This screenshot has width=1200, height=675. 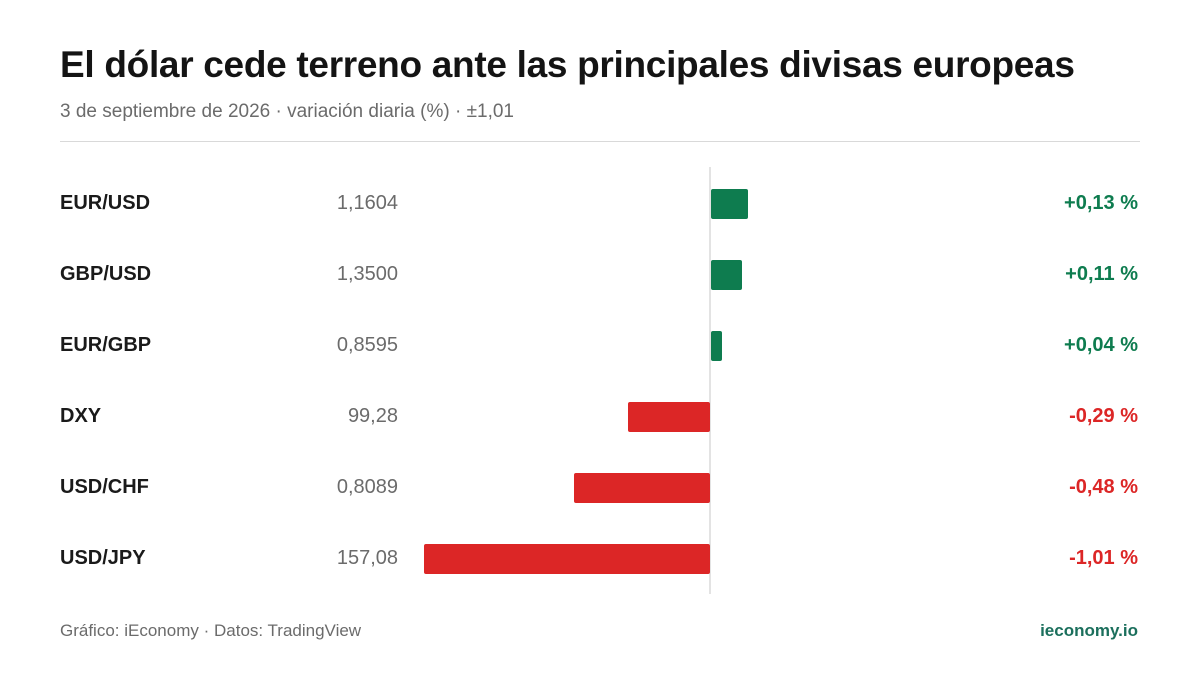 I want to click on change-label: -0,29 %, so click(x=1103, y=416).